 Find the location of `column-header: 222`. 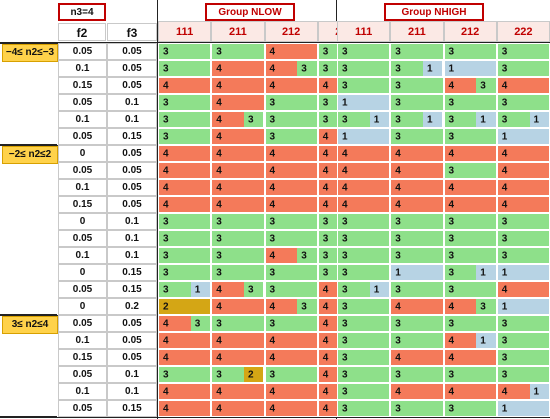

column-header: 222 is located at coordinates (523, 31).